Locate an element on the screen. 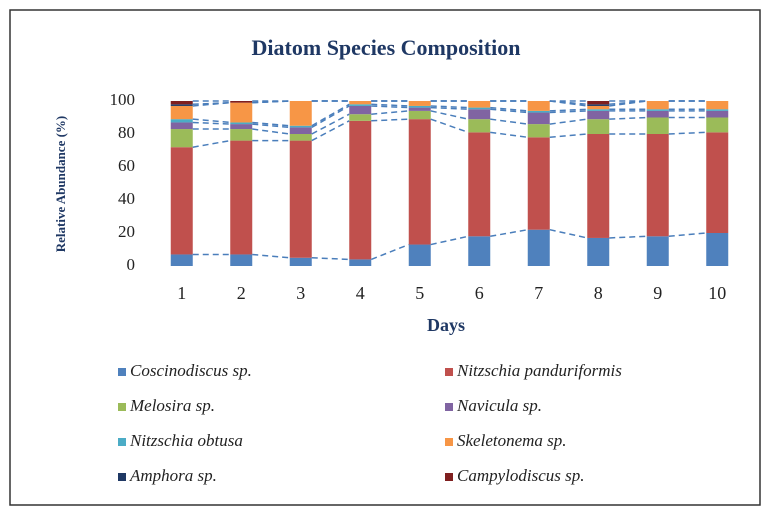 The width and height of the screenshot is (771, 513). x-axis-label: Days is located at coordinates (446, 325).